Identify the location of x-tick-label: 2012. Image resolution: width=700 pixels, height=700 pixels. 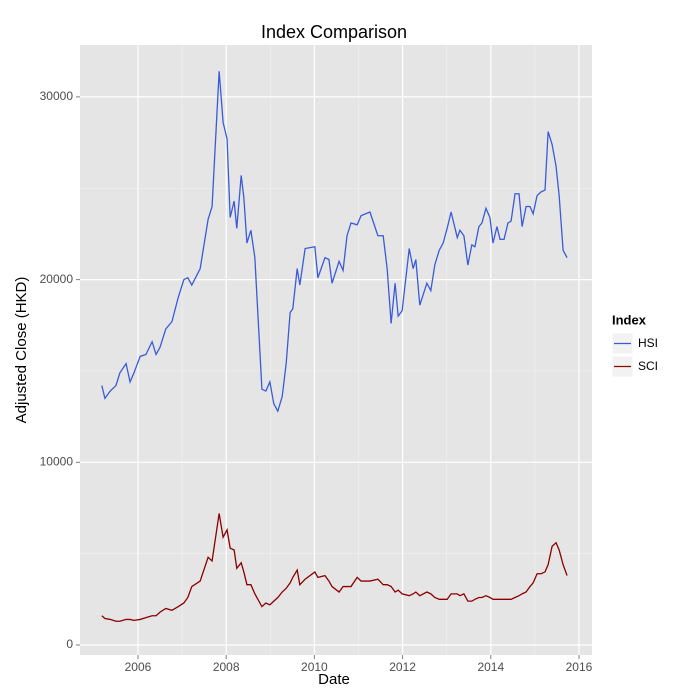
(402, 667).